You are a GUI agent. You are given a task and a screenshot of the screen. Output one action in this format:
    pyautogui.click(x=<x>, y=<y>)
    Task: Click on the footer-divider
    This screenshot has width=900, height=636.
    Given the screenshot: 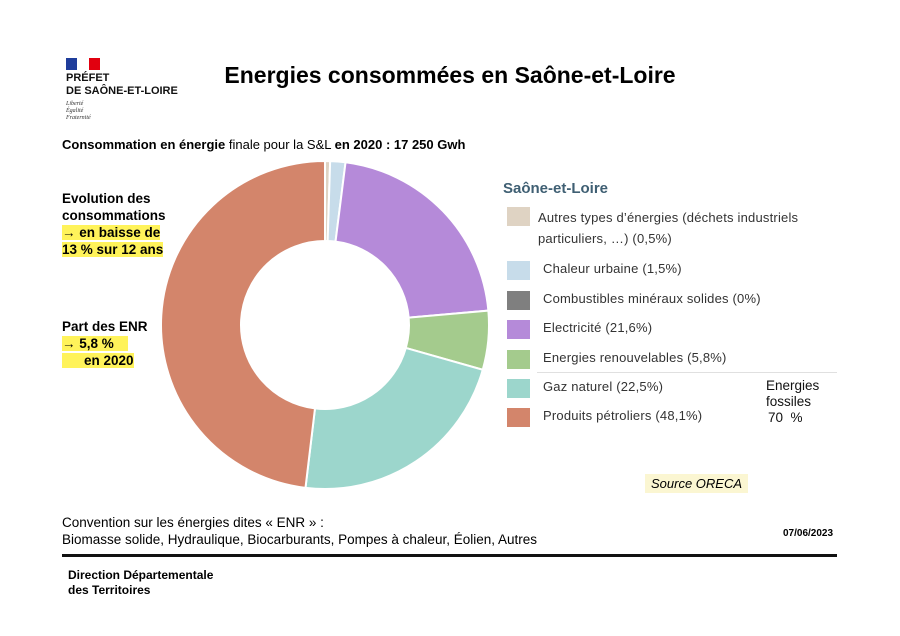 What is the action you would take?
    pyautogui.click(x=449, y=555)
    